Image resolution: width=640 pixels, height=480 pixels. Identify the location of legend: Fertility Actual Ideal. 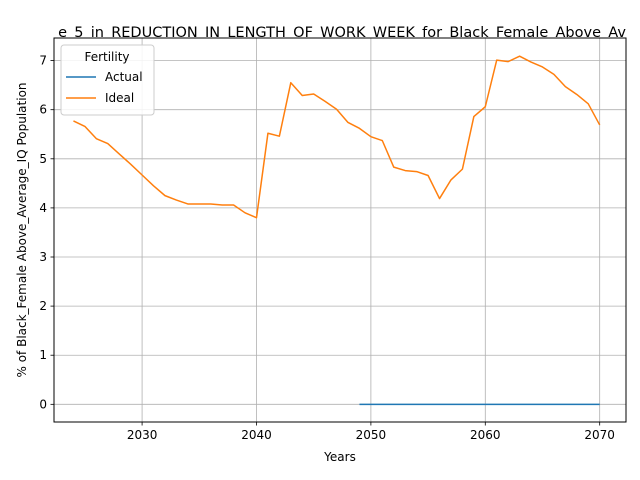
(107, 80).